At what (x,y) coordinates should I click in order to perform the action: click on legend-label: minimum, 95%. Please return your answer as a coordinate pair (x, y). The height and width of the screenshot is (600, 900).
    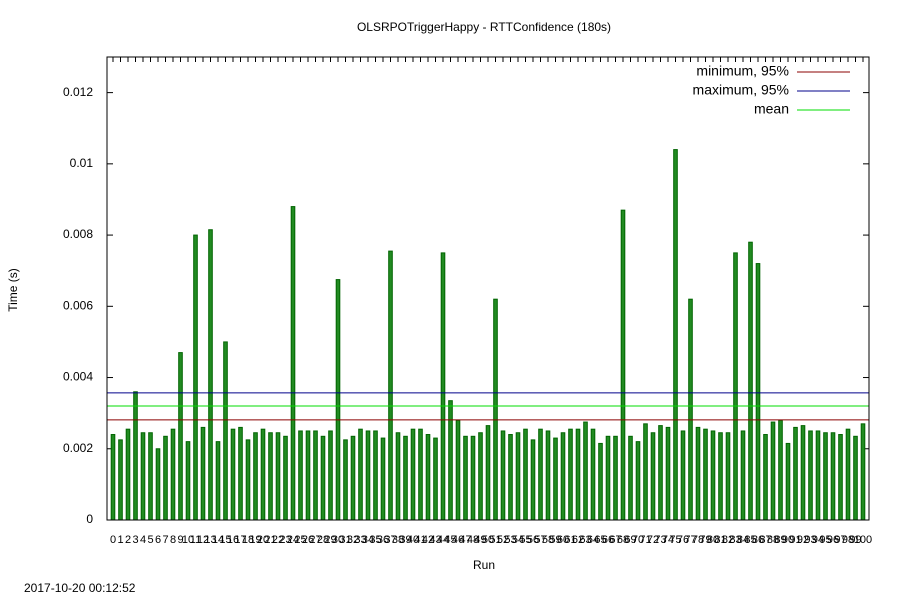
    Looking at the image, I should click on (742, 71).